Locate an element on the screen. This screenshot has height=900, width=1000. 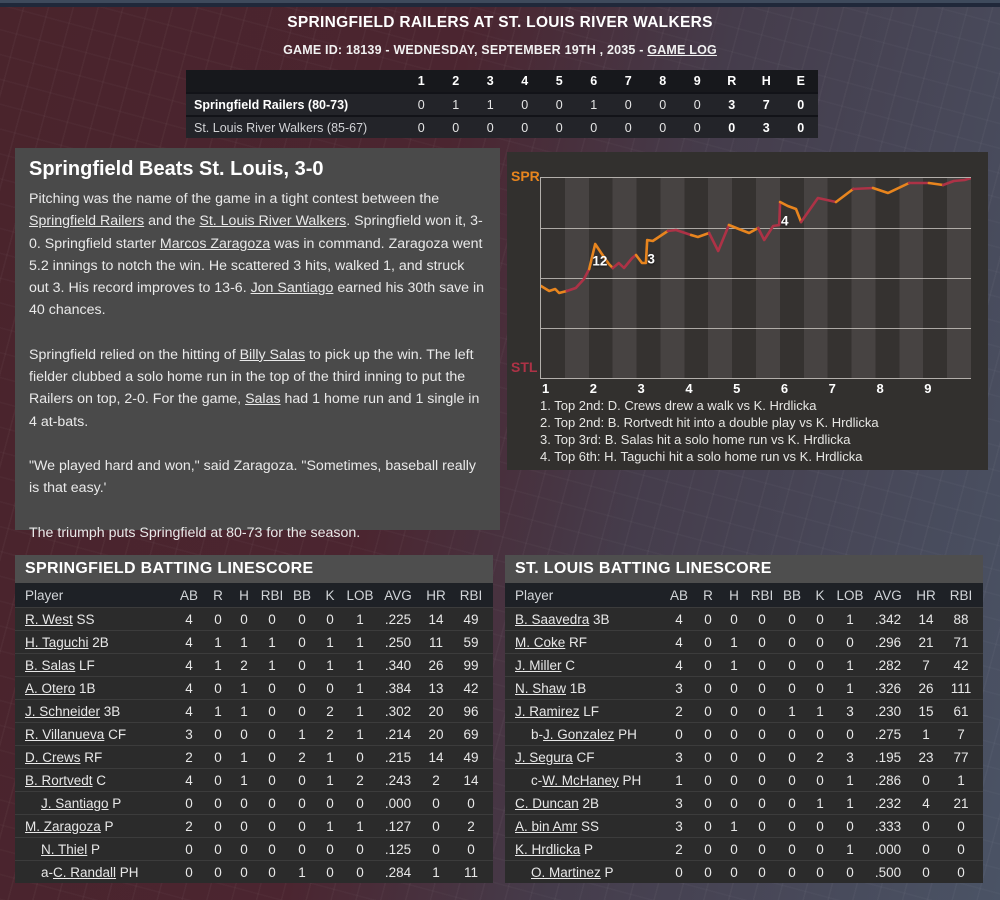
stat-cell: .127 is located at coordinates (398, 826).